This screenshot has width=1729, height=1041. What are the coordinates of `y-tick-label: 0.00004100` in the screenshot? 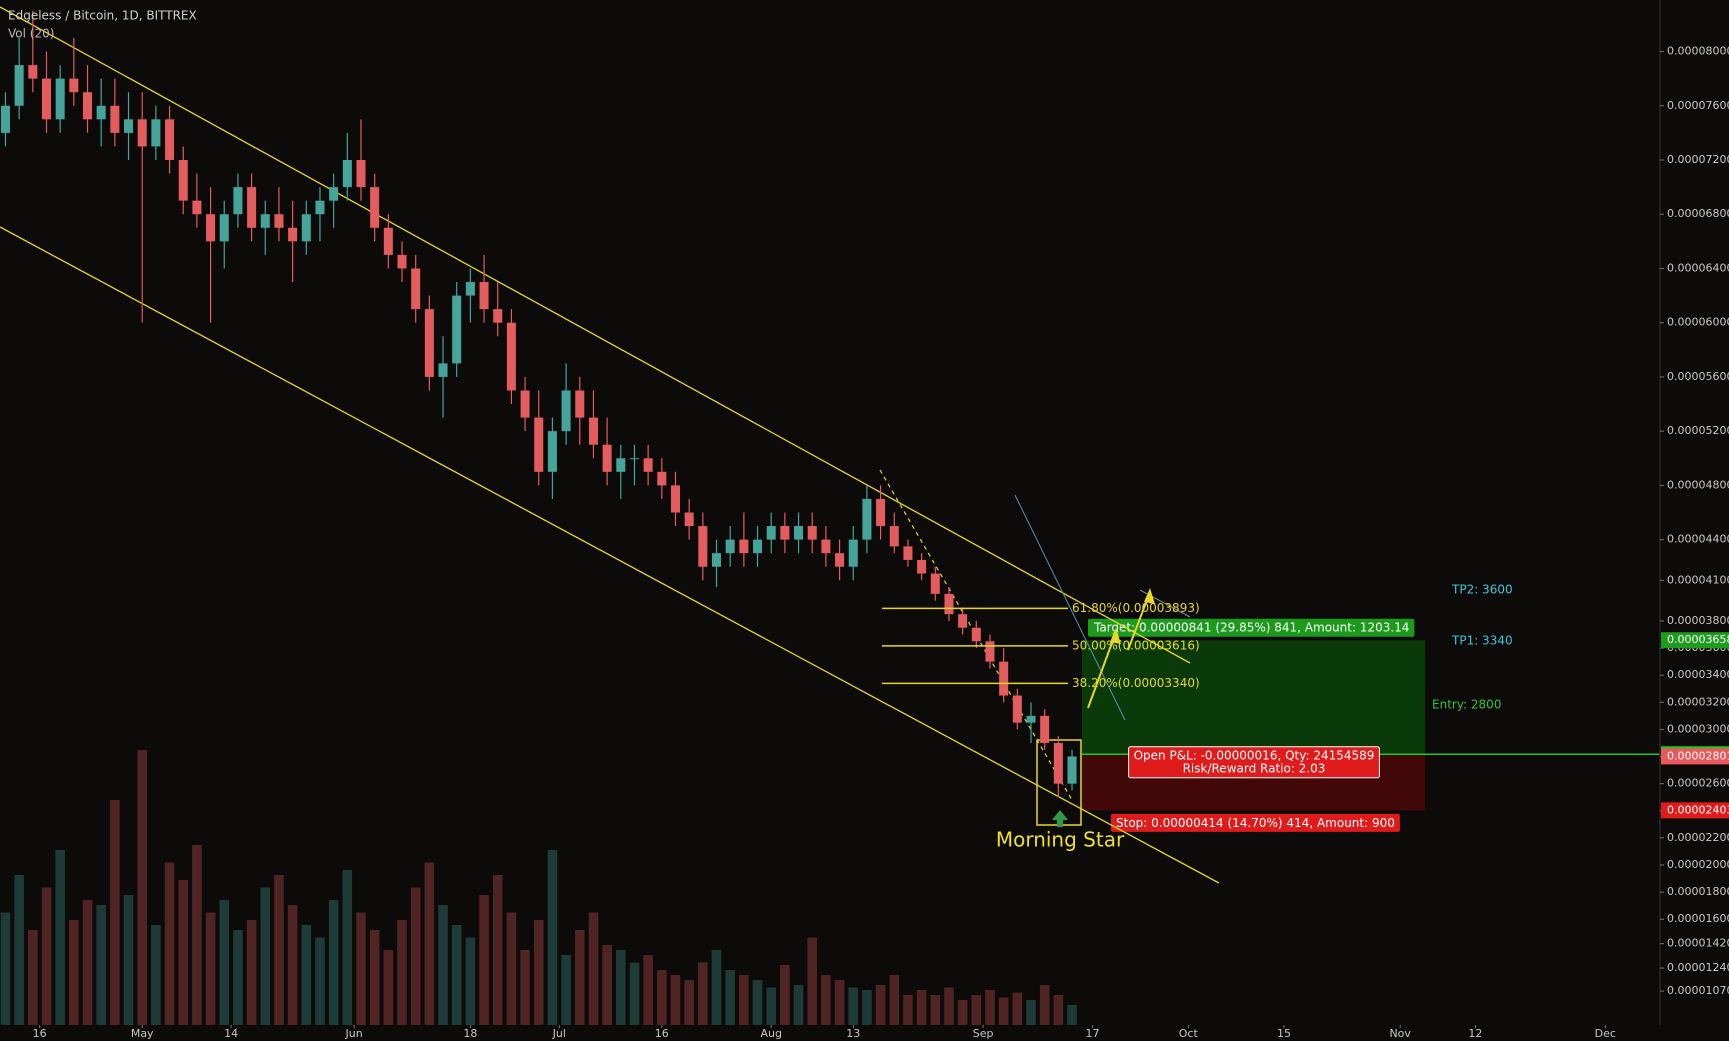 It's located at (1698, 579).